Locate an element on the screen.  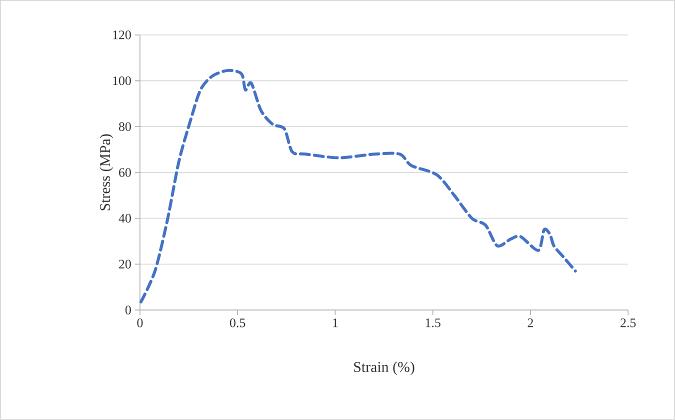
y-tick-label: 120 is located at coordinates (122, 35).